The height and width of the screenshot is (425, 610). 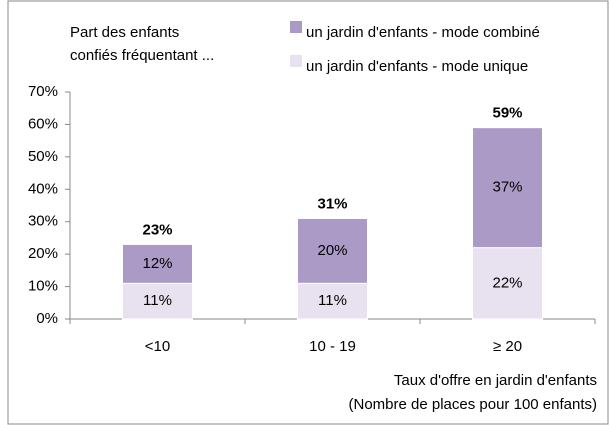 I want to click on data-label: 12%, so click(x=157, y=263).